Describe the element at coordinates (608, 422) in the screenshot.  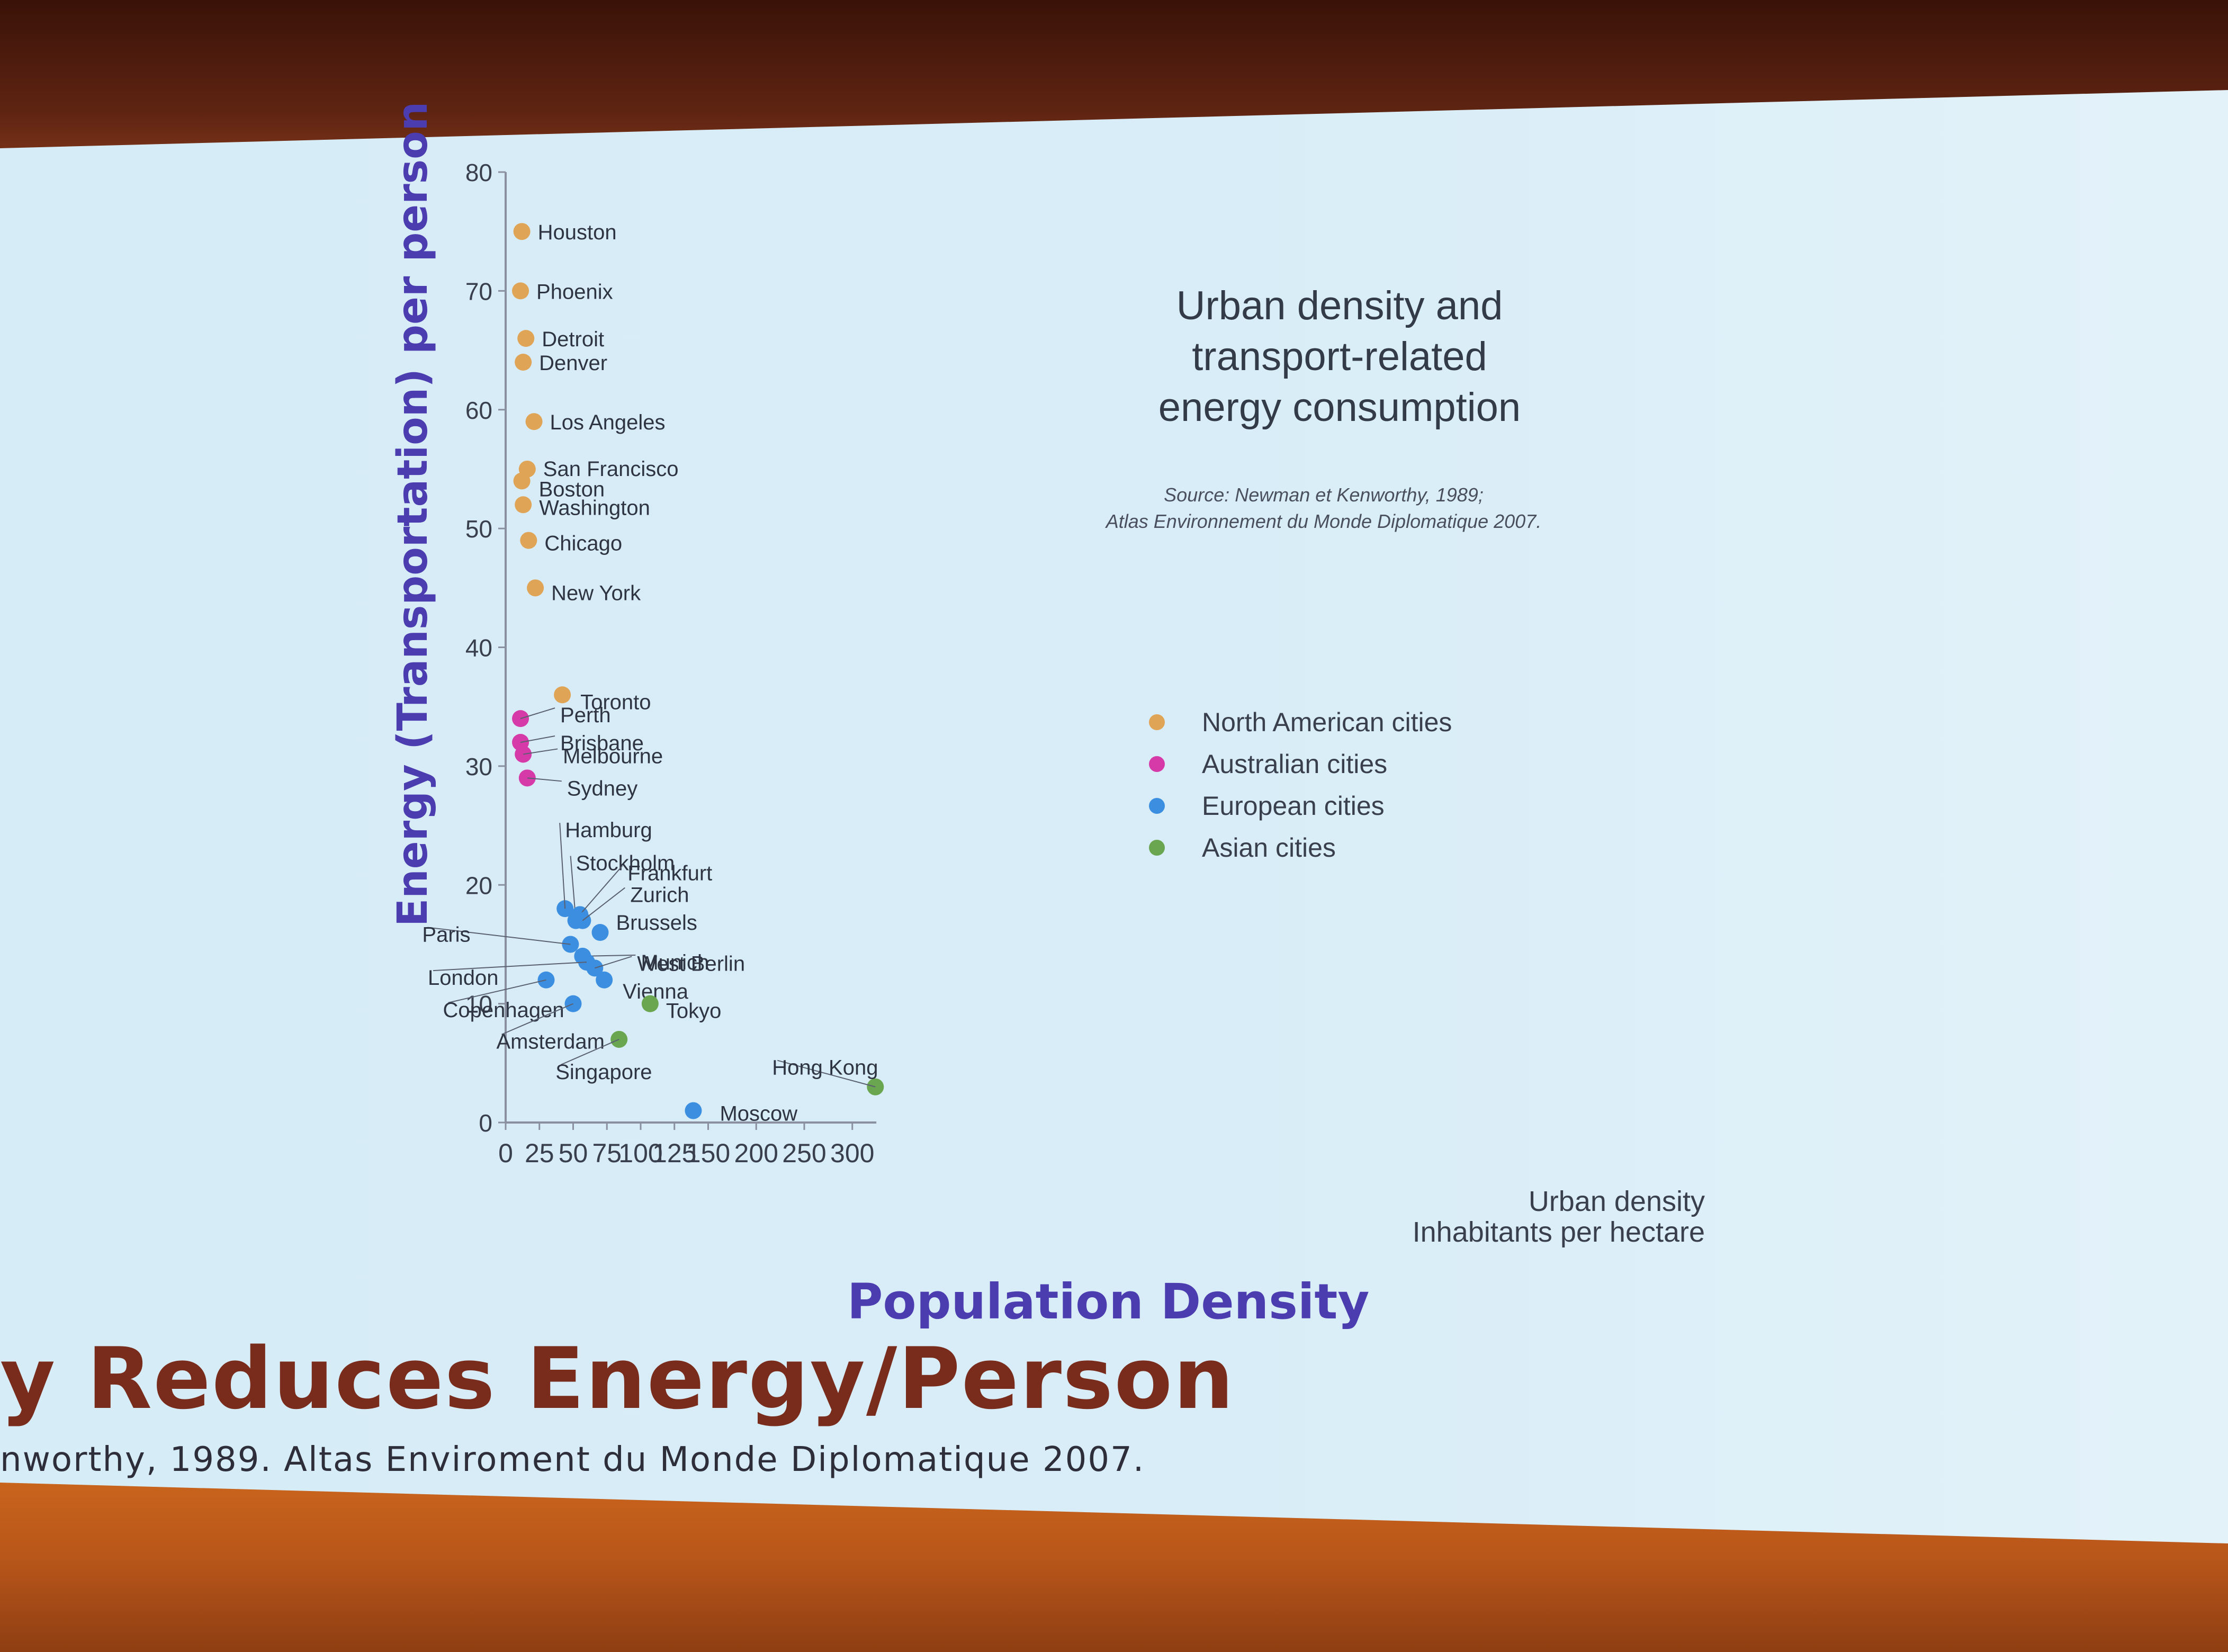
I see `data-point-label: Los Angeles` at that location.